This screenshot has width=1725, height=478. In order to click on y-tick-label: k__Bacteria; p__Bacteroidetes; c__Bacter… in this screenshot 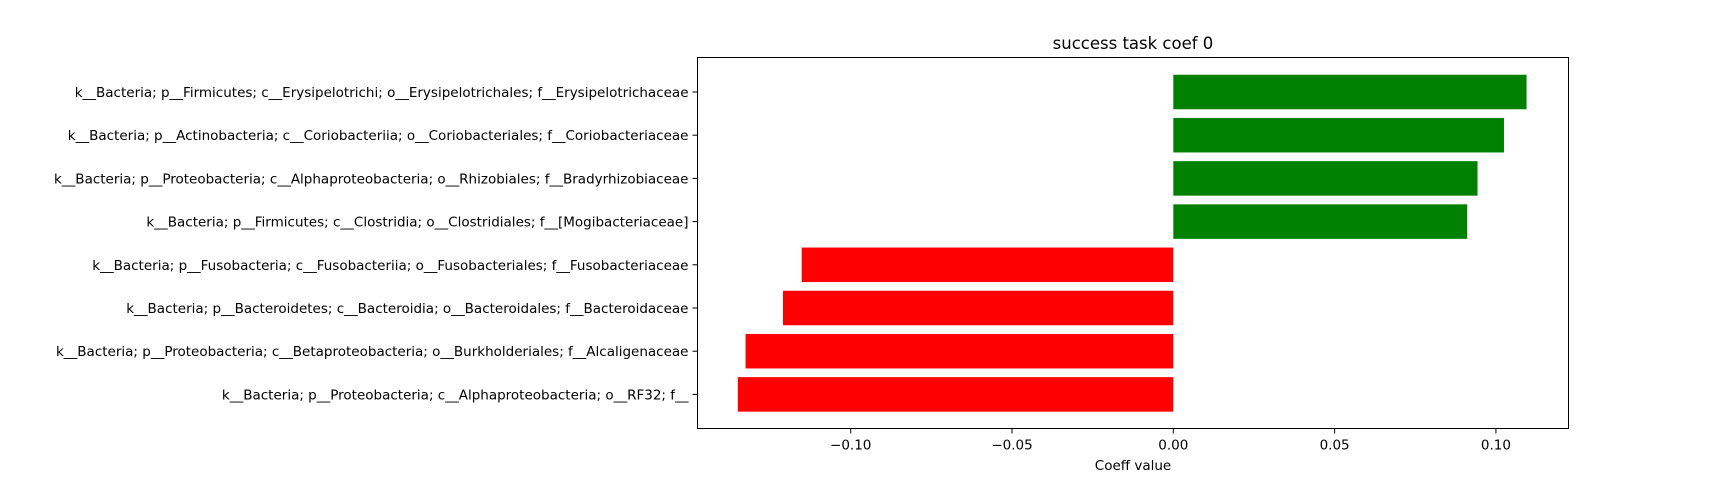, I will do `click(407, 309)`.